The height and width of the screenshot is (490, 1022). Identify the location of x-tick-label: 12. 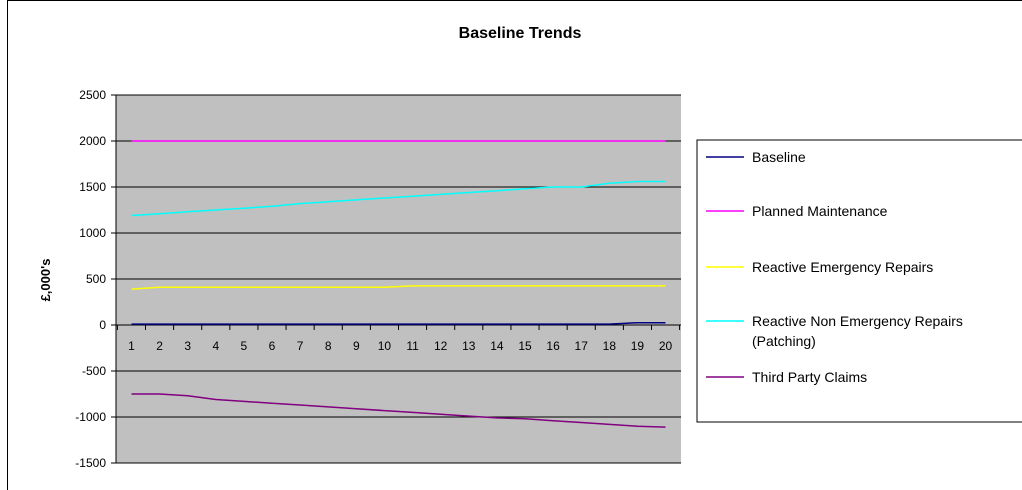
(441, 346).